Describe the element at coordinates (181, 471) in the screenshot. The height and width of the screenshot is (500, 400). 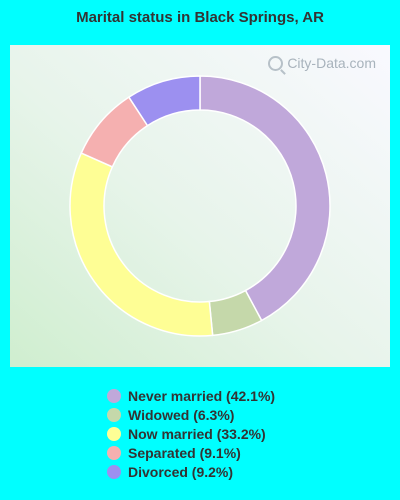
I see `legend-label: Divorced (9.2%)` at that location.